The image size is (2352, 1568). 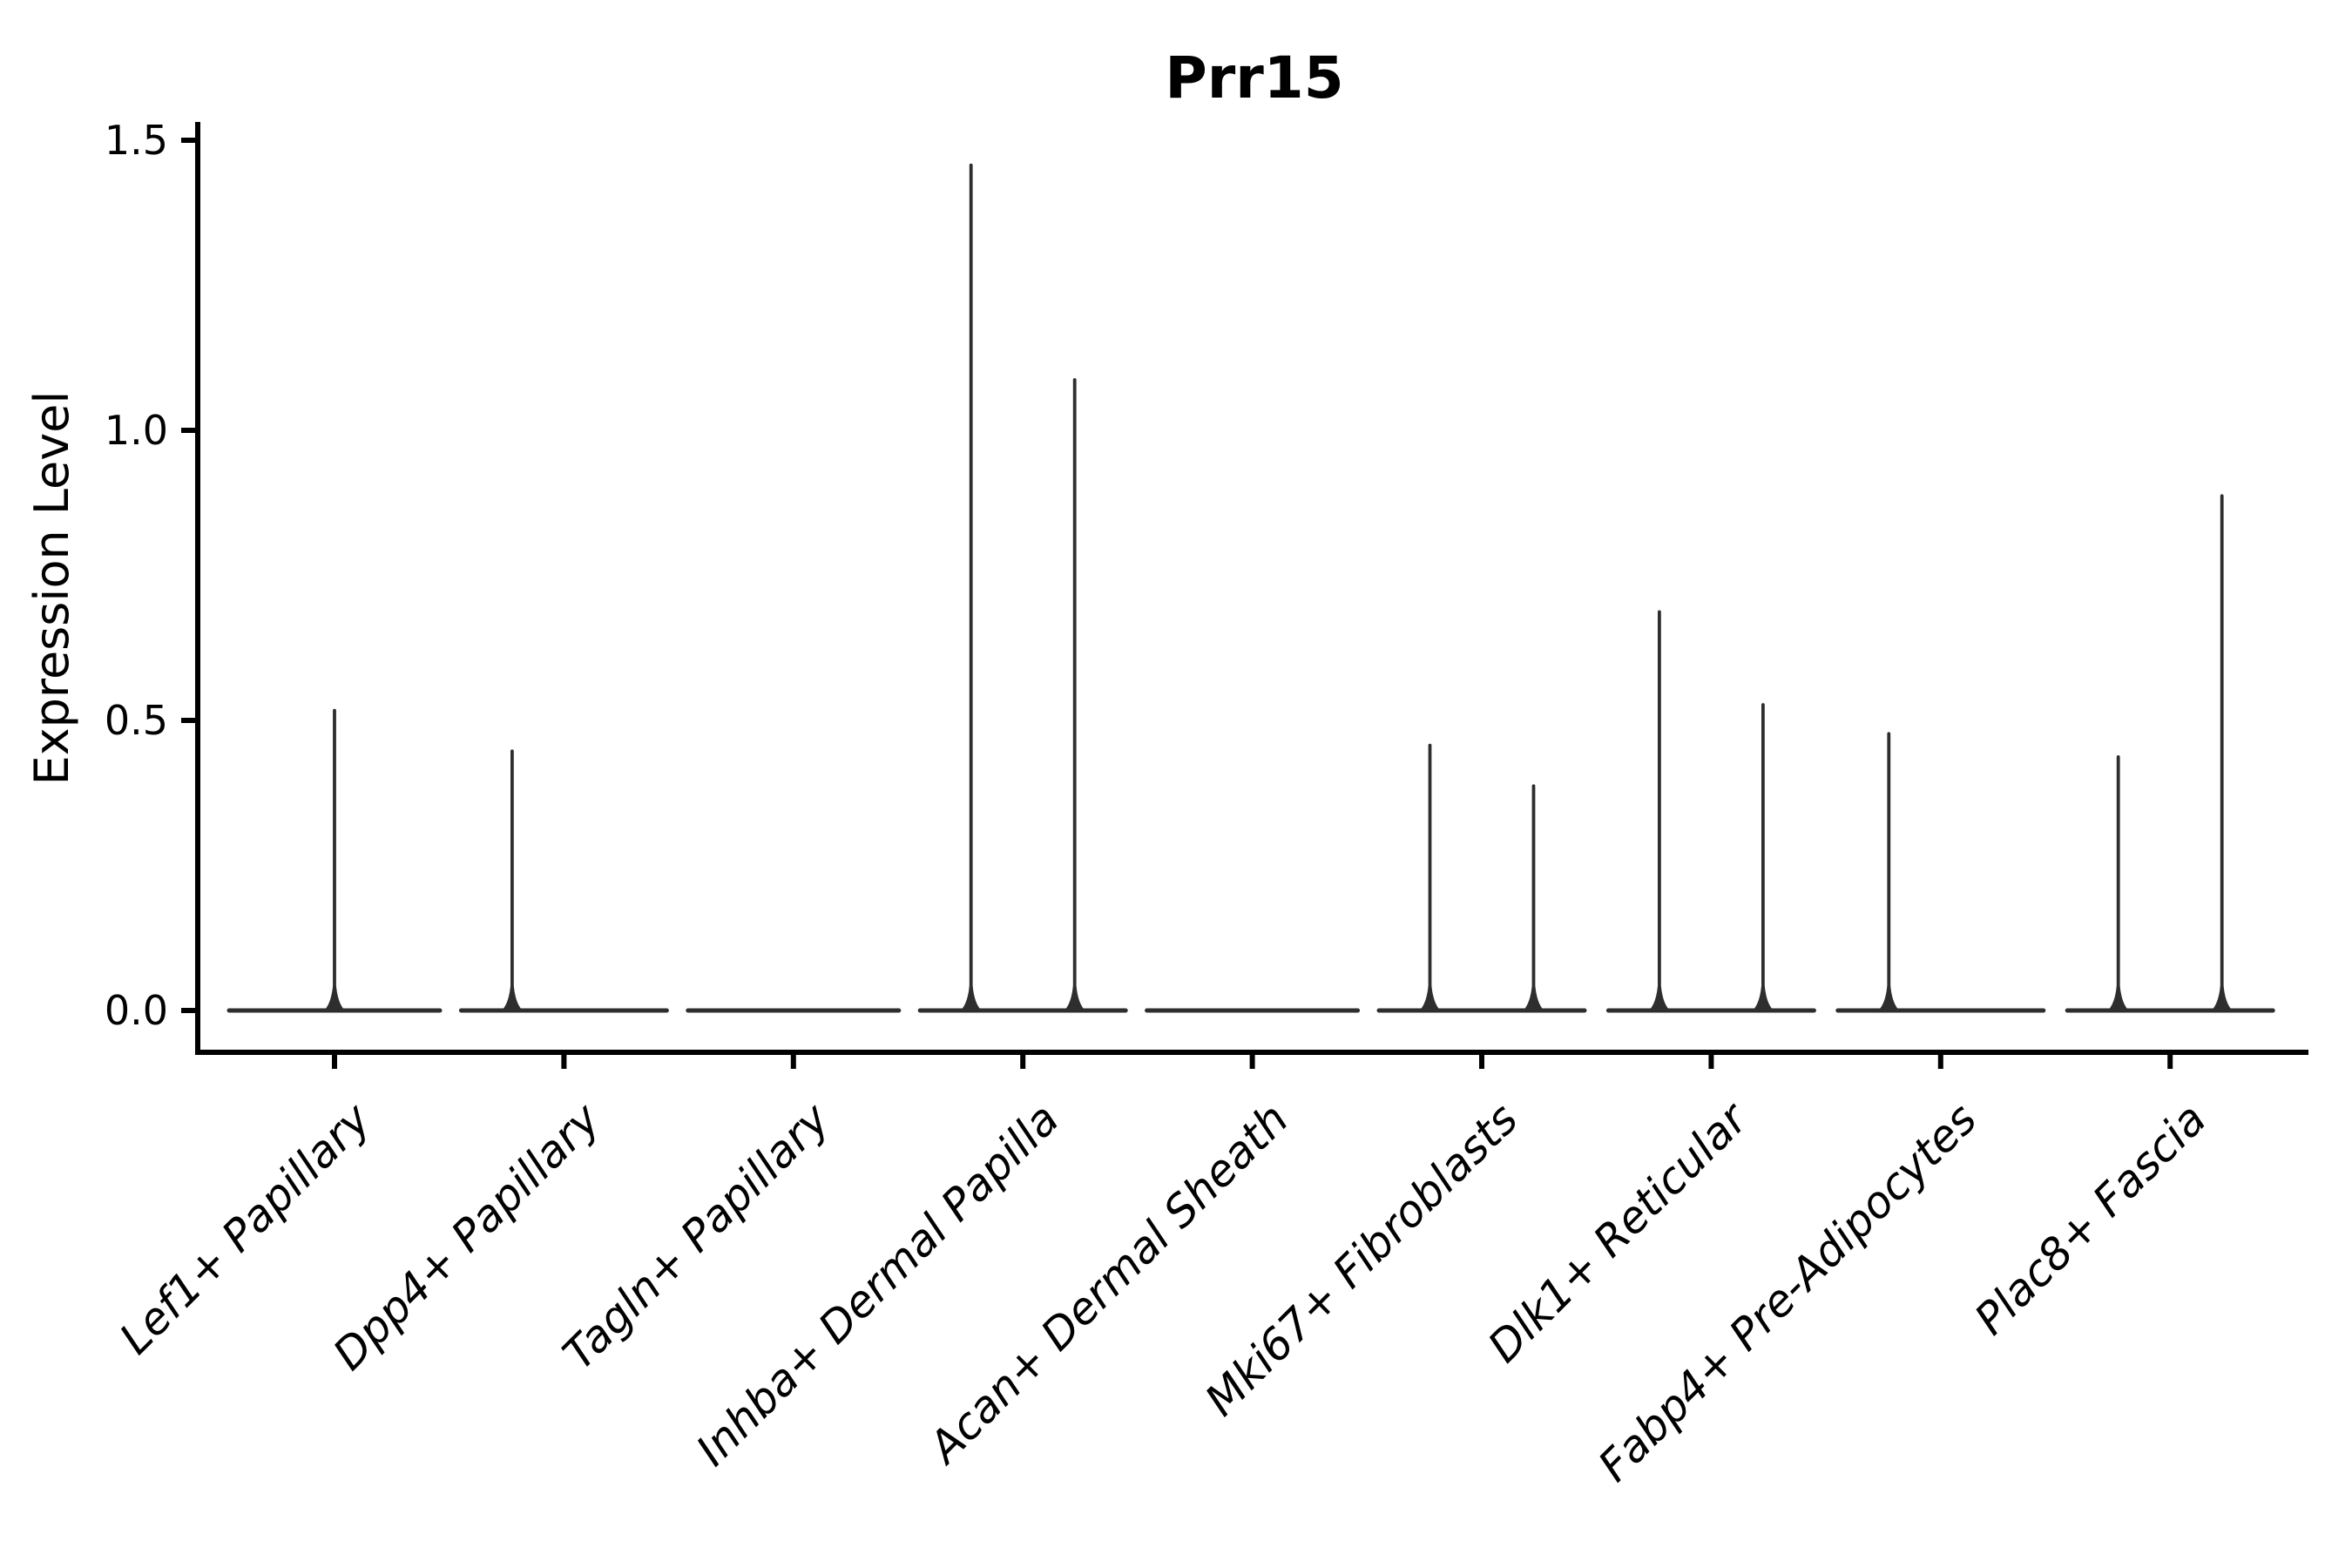 I want to click on y-tick-label: 1.5, so click(x=136, y=140).